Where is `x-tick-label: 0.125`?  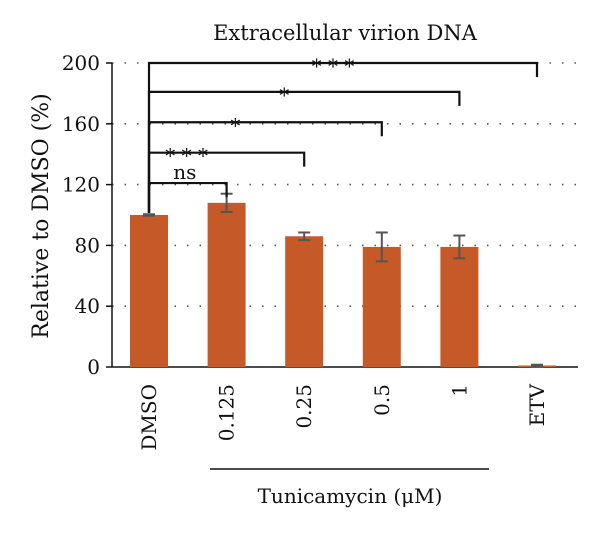
x-tick-label: 0.125 is located at coordinates (227, 412).